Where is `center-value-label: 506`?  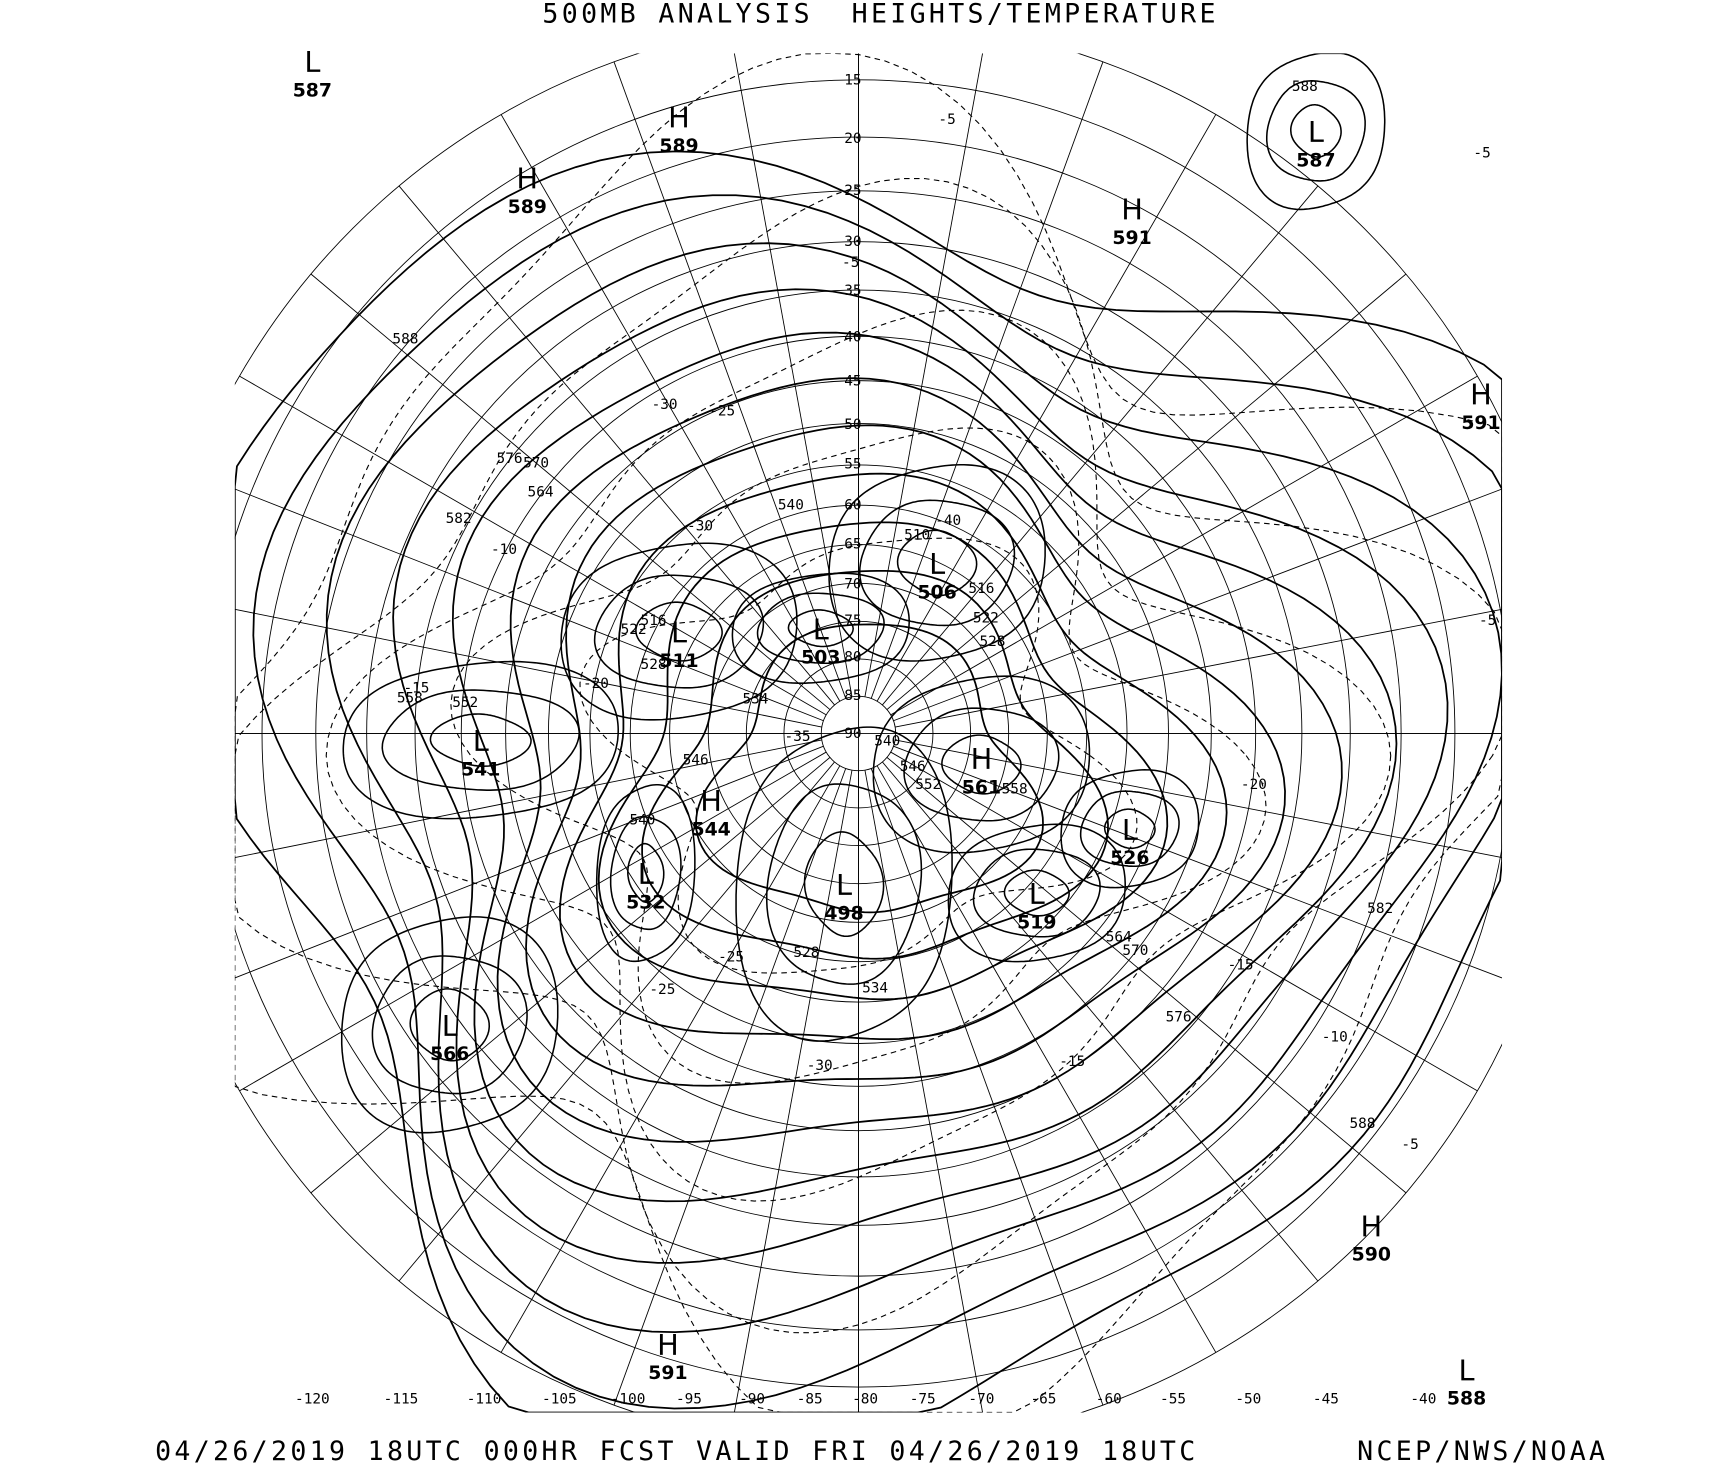 center-value-label: 506 is located at coordinates (936, 592).